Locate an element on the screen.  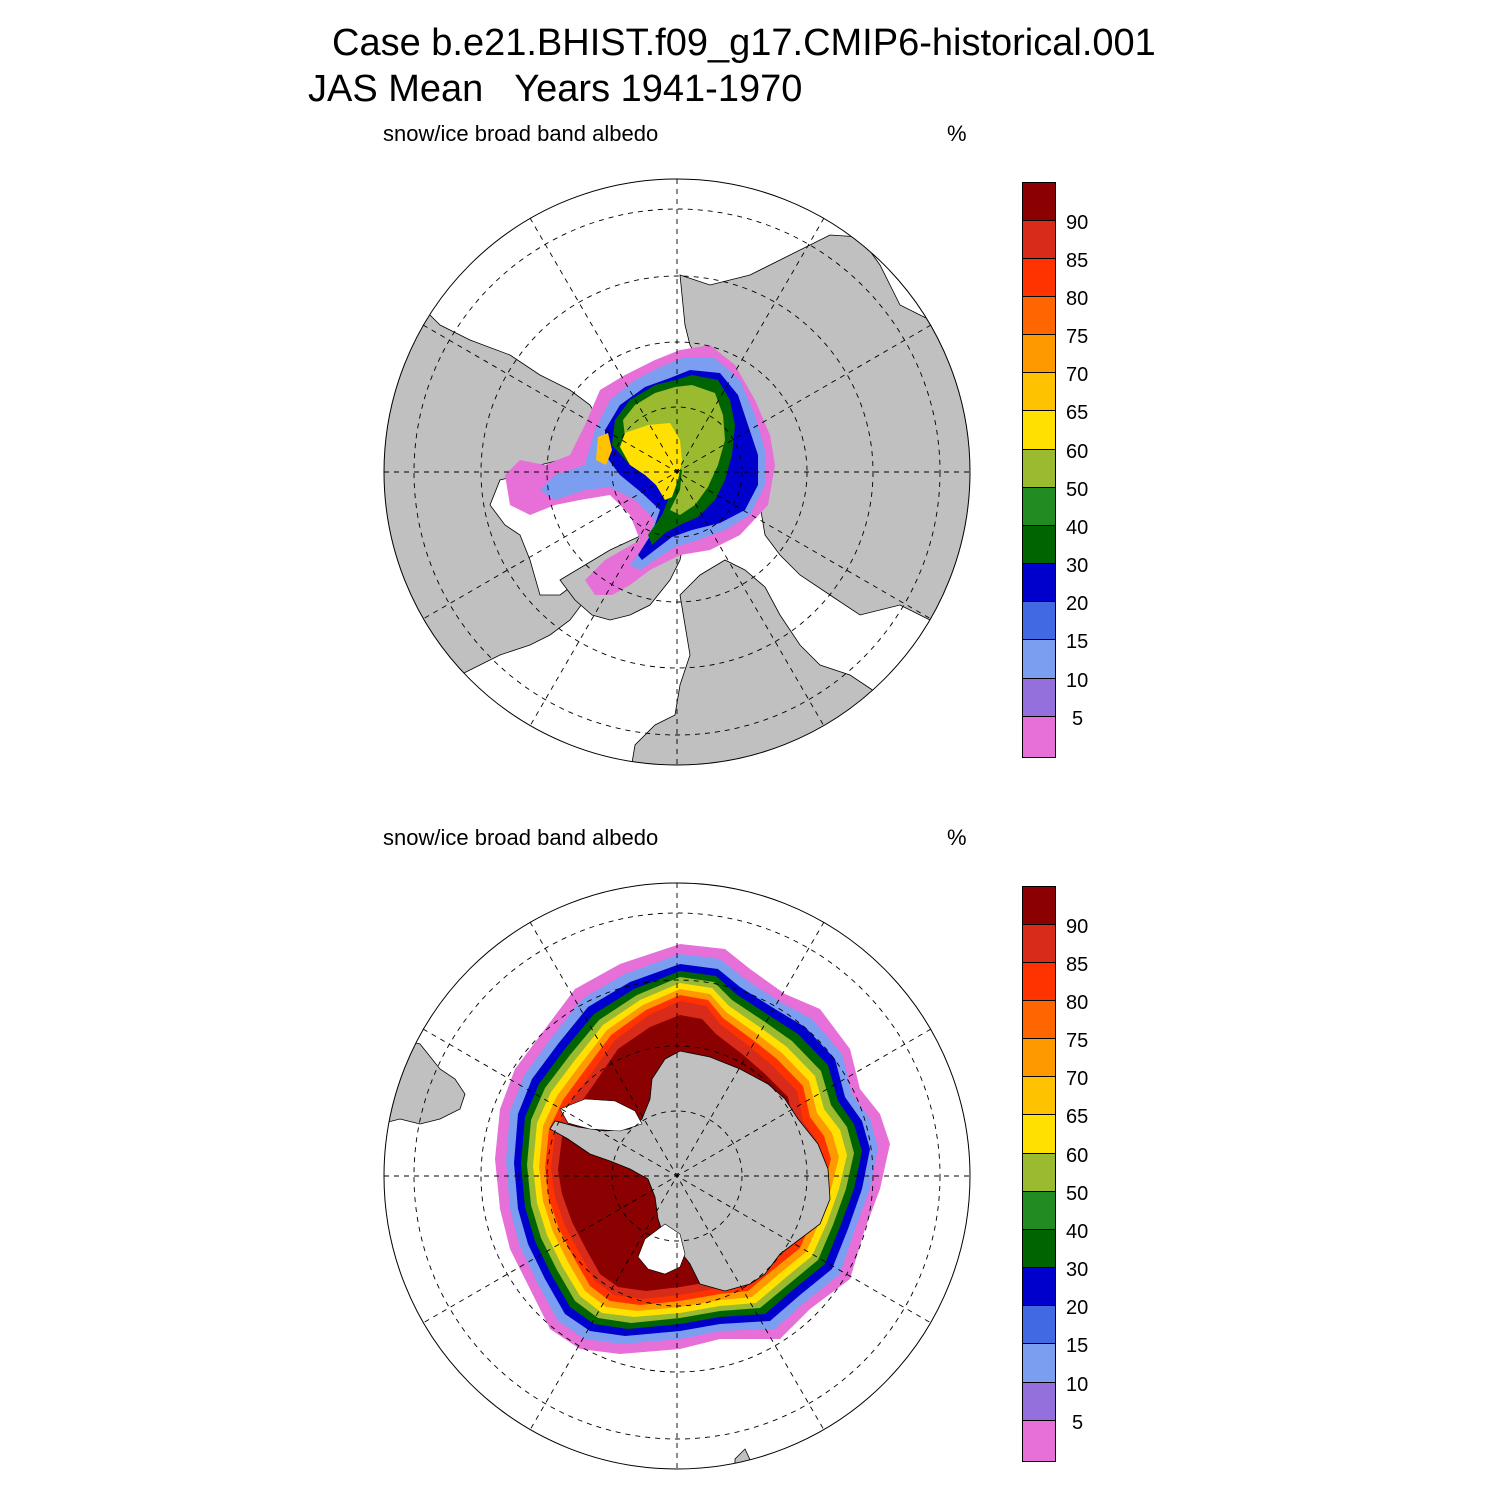
south-colorbar-label: 75 is located at coordinates (1077, 1041).